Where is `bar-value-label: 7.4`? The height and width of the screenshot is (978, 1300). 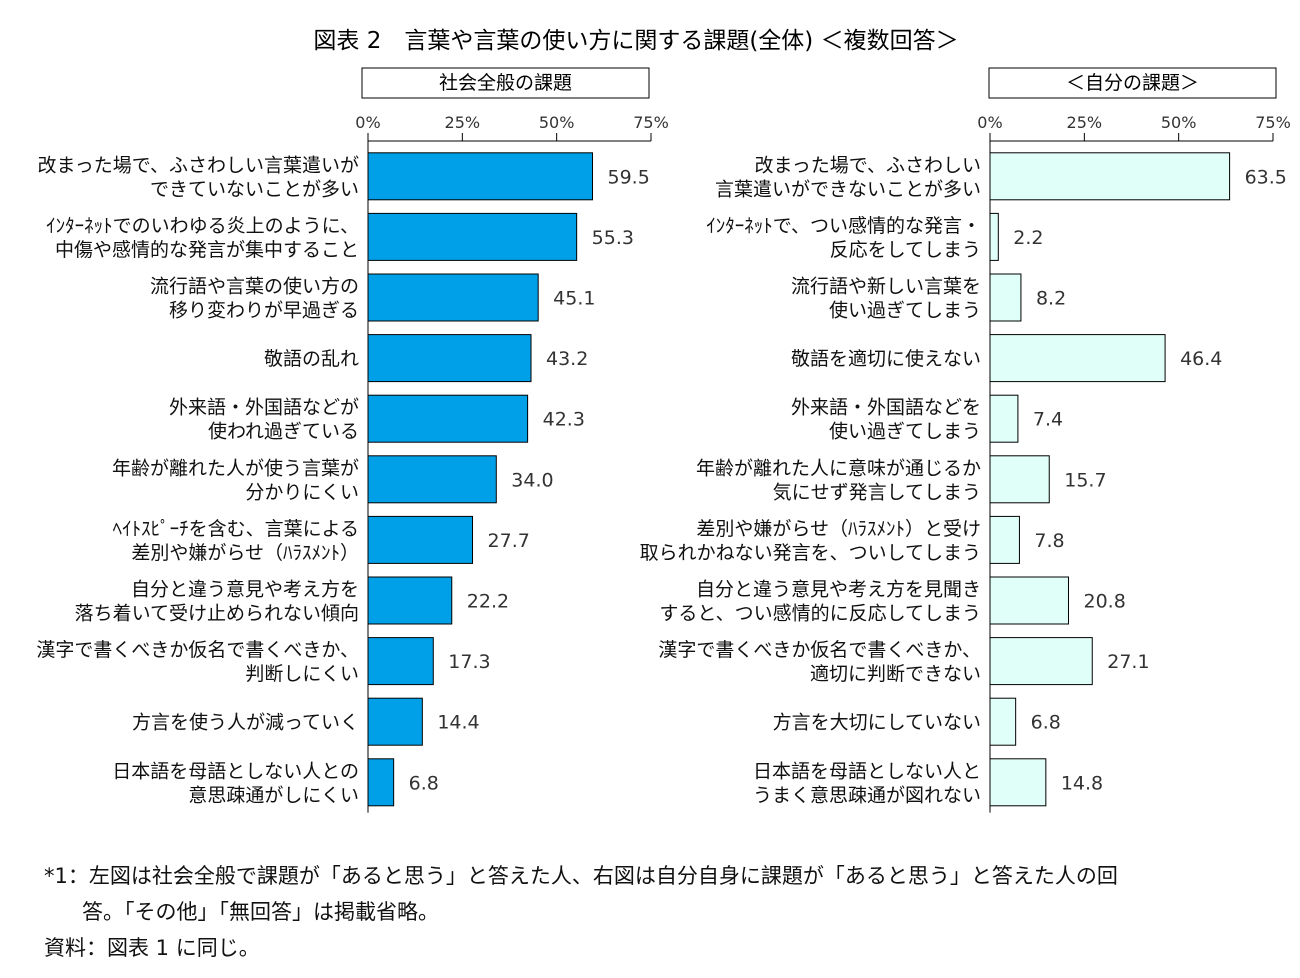 bar-value-label: 7.4 is located at coordinates (1048, 420).